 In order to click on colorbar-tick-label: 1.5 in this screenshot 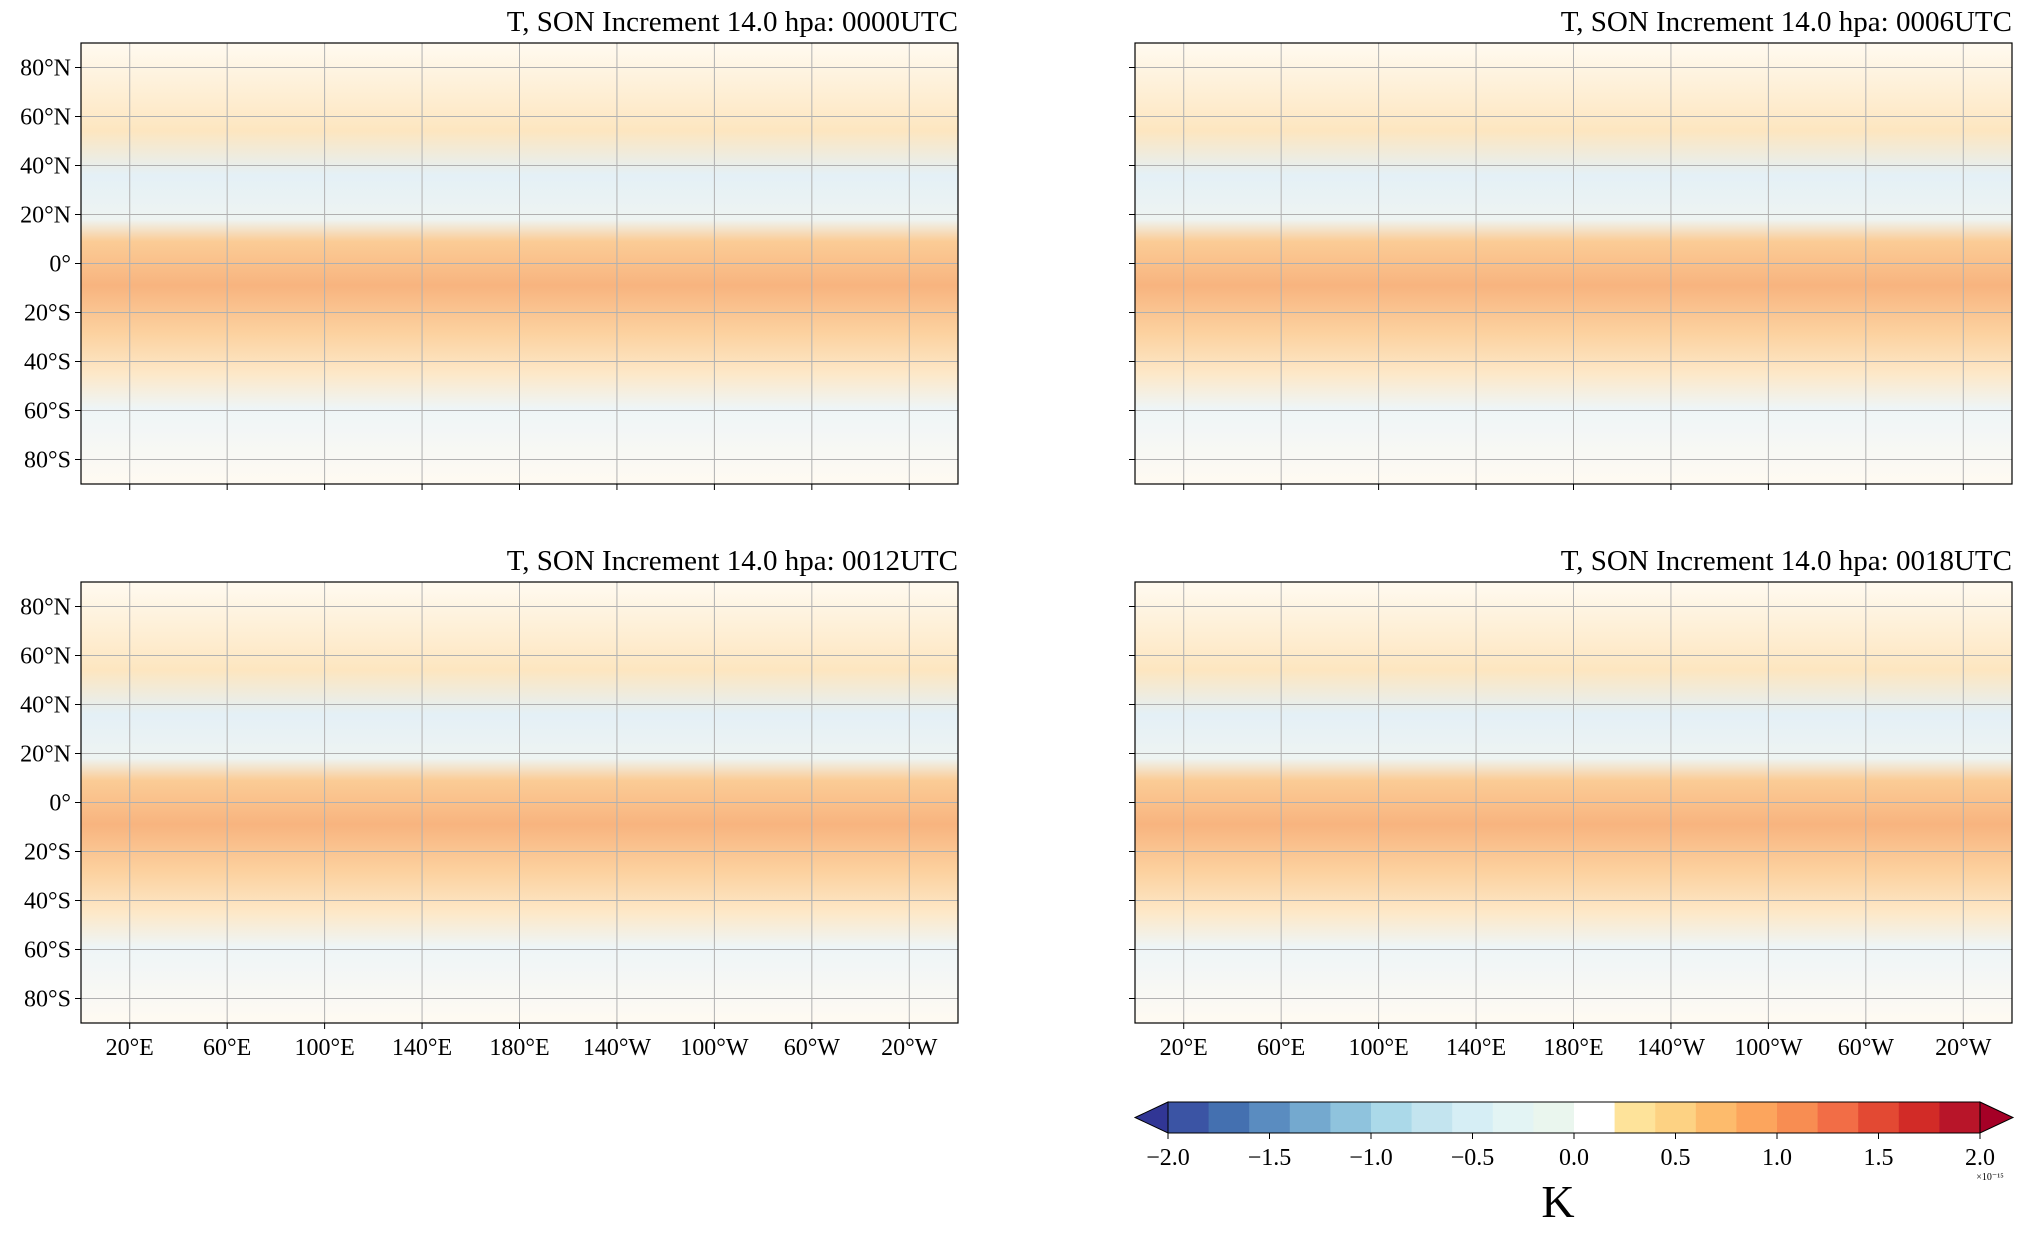, I will do `click(1879, 1158)`.